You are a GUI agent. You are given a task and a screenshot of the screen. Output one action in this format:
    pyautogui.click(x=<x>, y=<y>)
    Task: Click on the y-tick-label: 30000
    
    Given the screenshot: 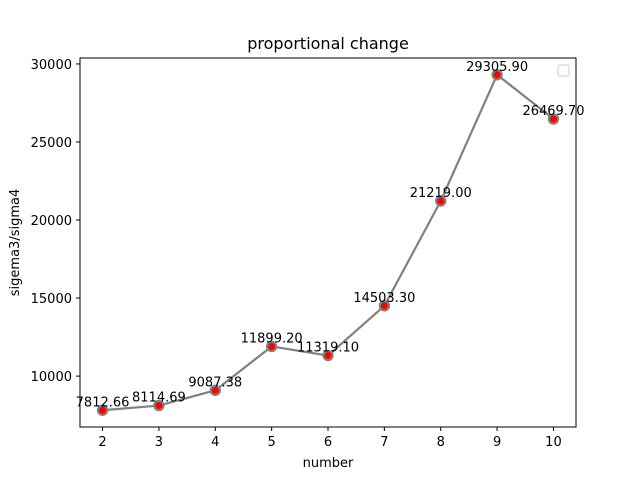 What is the action you would take?
    pyautogui.click(x=51, y=65)
    